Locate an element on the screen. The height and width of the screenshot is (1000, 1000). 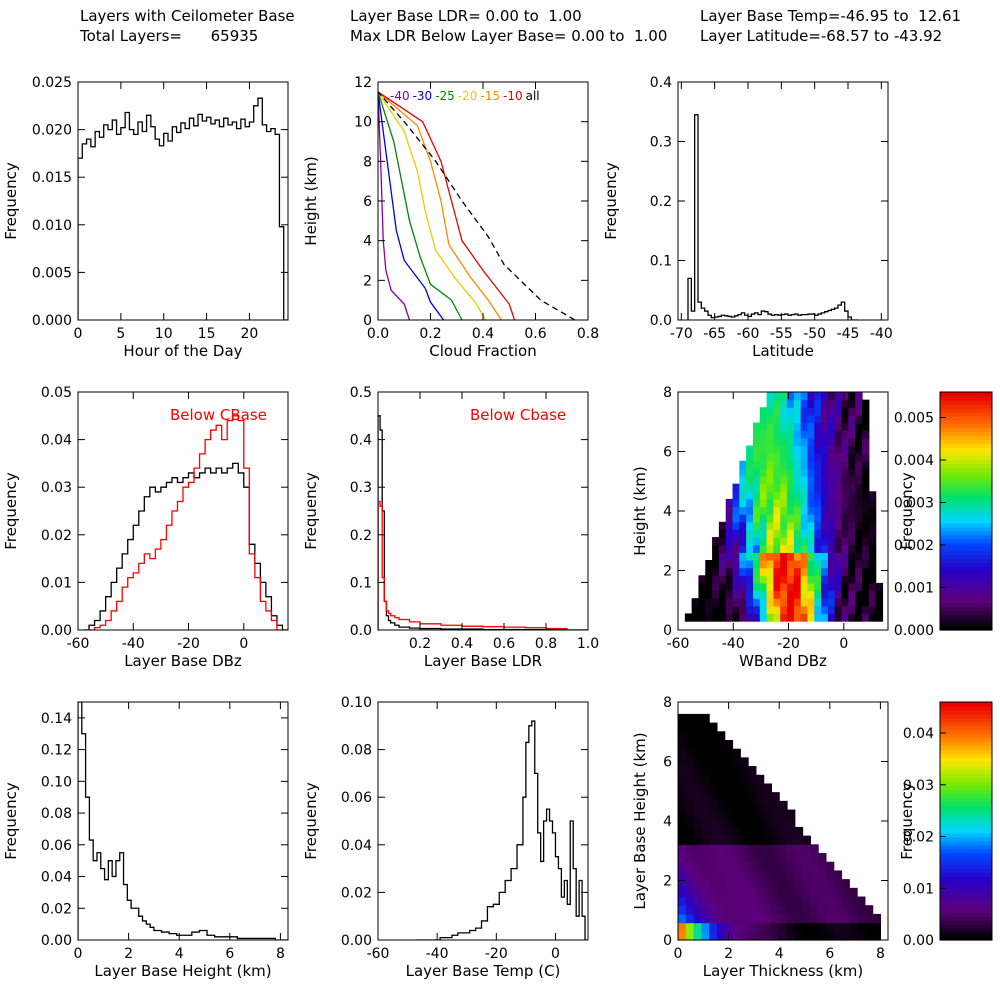
legend-entry-all: all is located at coordinates (533, 96).